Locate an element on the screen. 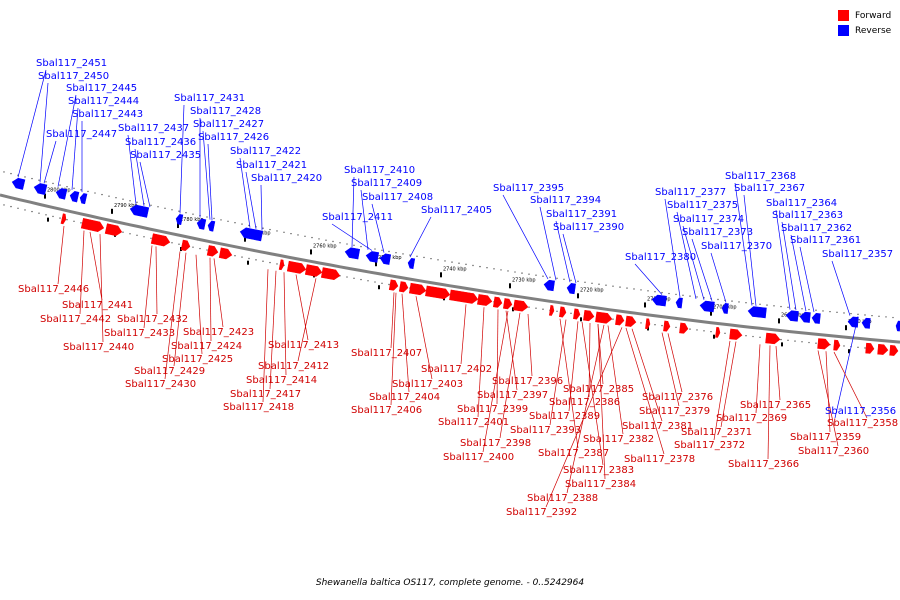 This screenshot has width=900, height=600. tick-label: 2760 kbp is located at coordinates (325, 246).